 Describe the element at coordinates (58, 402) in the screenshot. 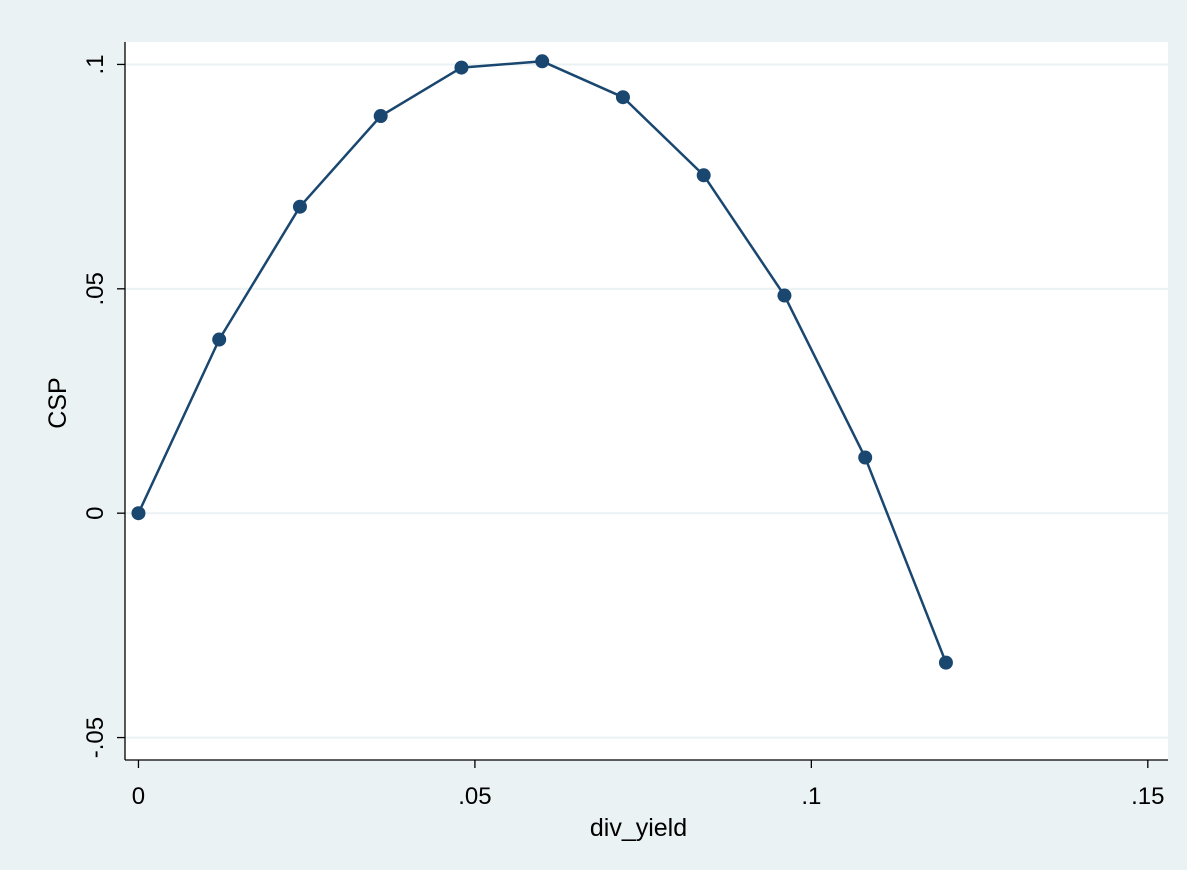

I see `y-axis-title: CSP` at that location.